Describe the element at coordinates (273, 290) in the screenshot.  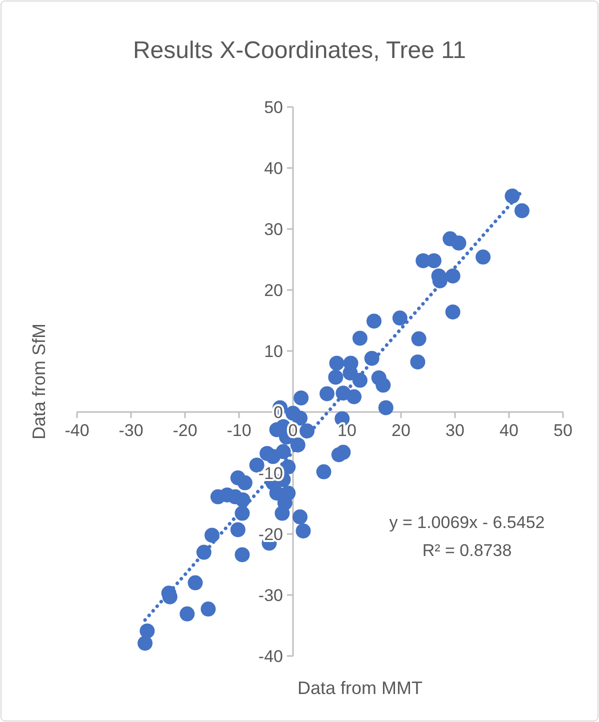
I see `y-tick-label: 20` at that location.